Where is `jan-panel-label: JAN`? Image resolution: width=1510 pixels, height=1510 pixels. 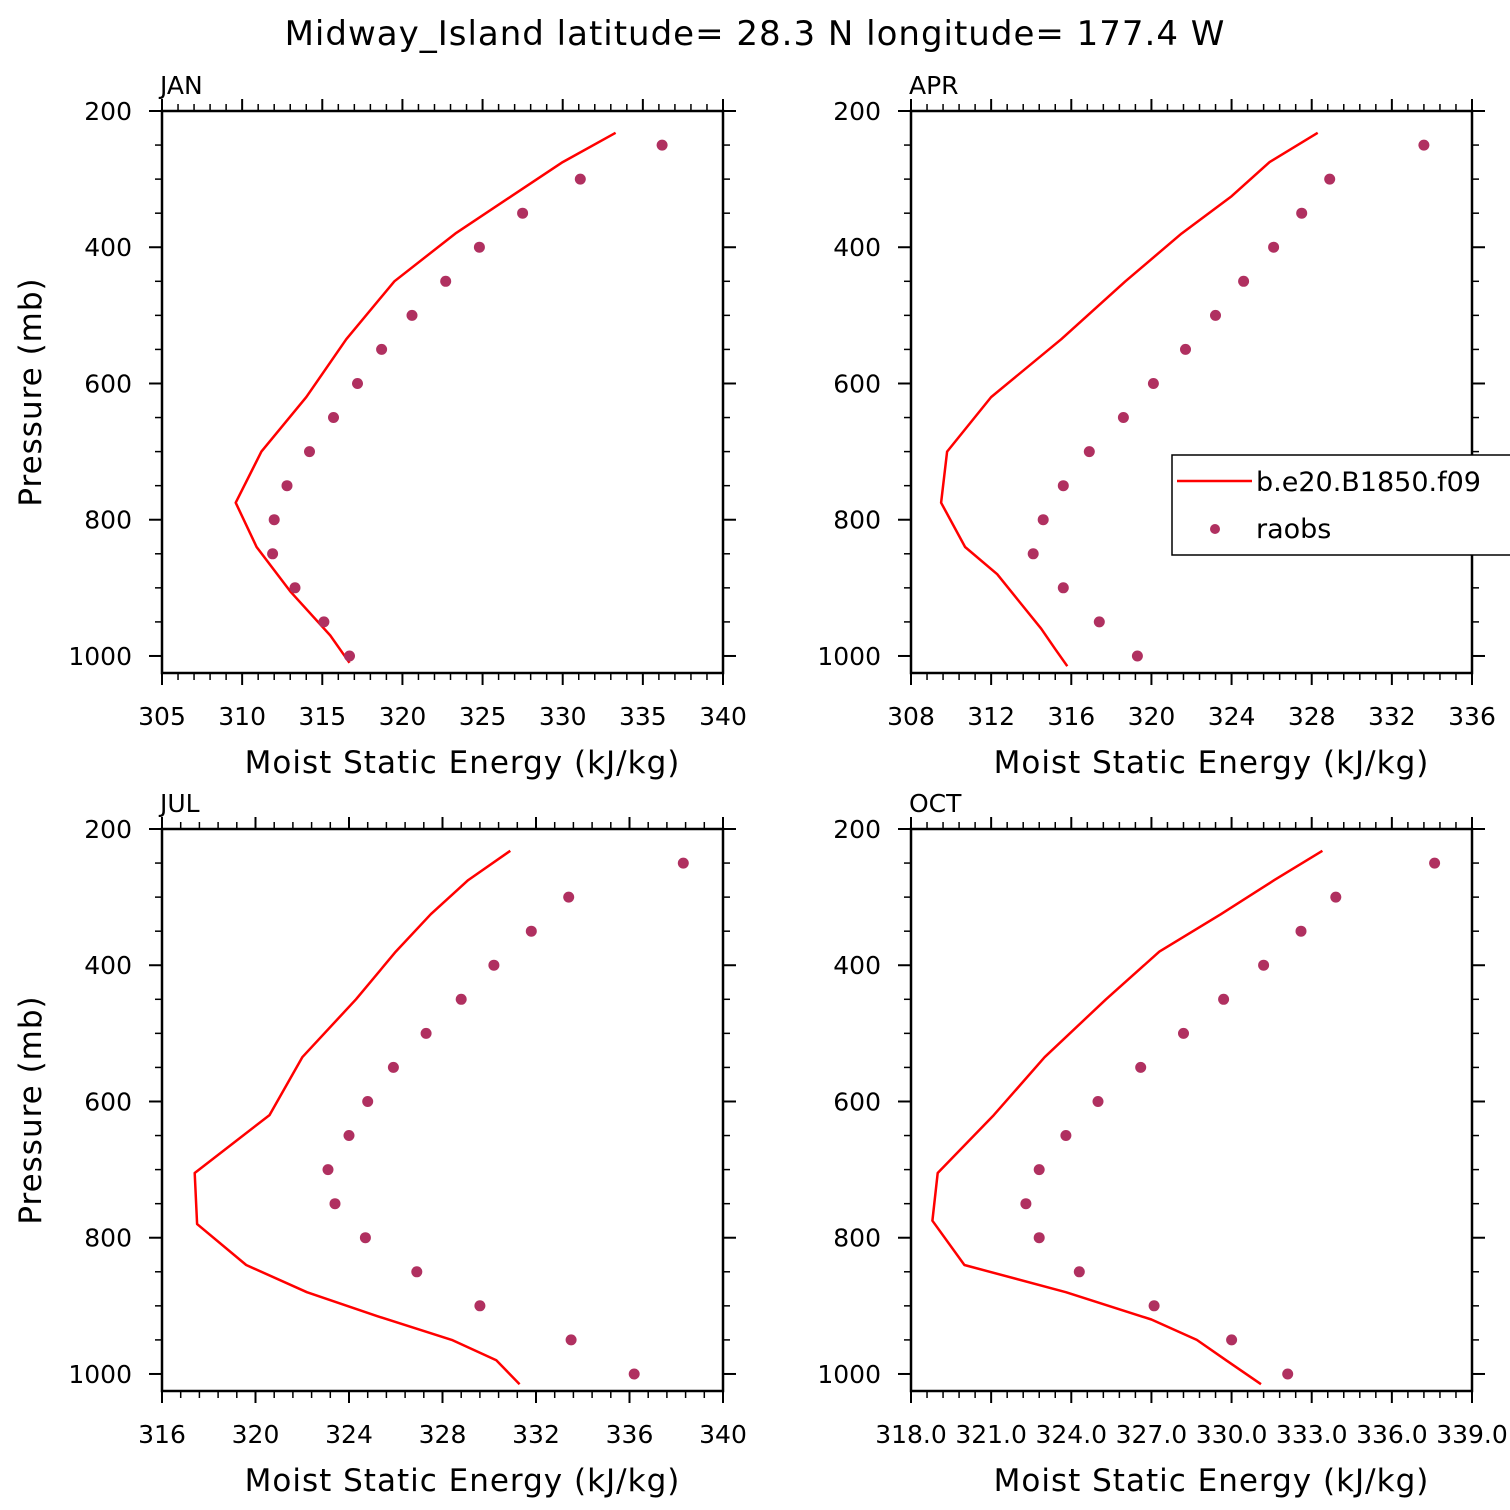
jan-panel-label: JAN is located at coordinates (180, 85).